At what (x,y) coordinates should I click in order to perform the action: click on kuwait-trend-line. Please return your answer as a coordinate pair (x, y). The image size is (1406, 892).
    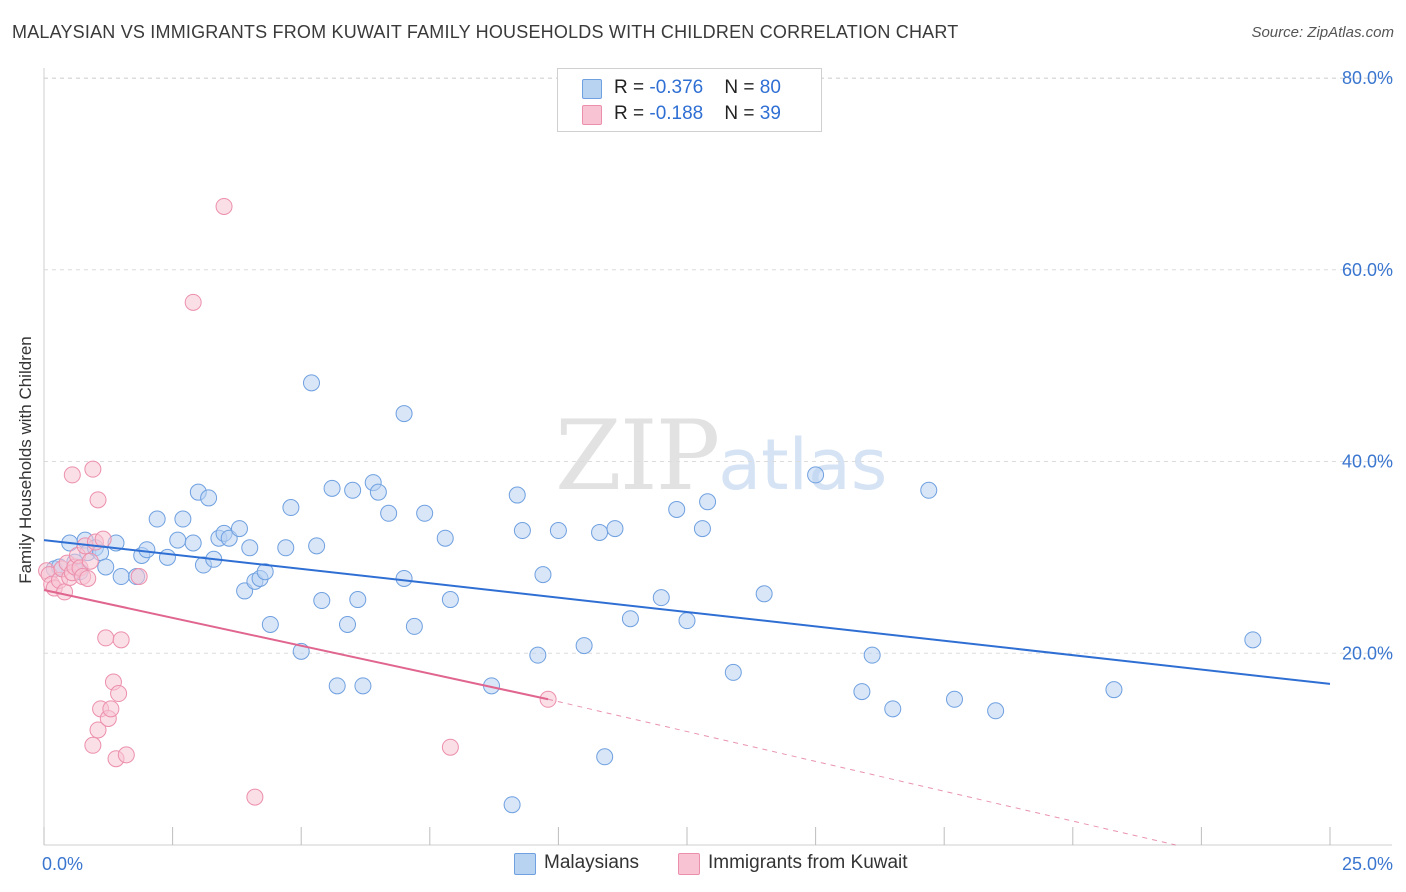
    Looking at the image, I should click on (296, 644).